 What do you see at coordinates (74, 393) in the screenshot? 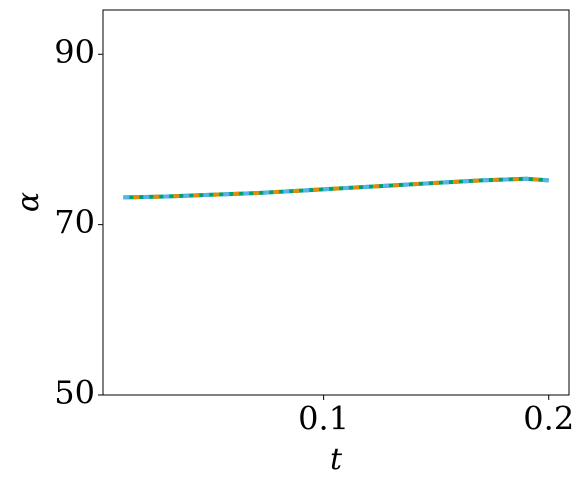
I see `y-tick-label: 50` at bounding box center [74, 393].